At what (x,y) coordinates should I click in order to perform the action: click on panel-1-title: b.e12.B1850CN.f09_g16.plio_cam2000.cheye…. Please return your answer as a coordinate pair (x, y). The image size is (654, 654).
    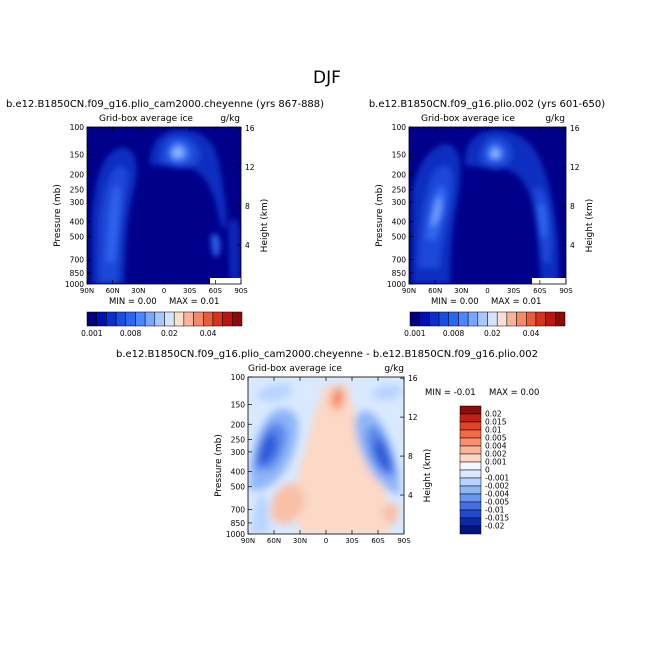
    Looking at the image, I should click on (165, 104).